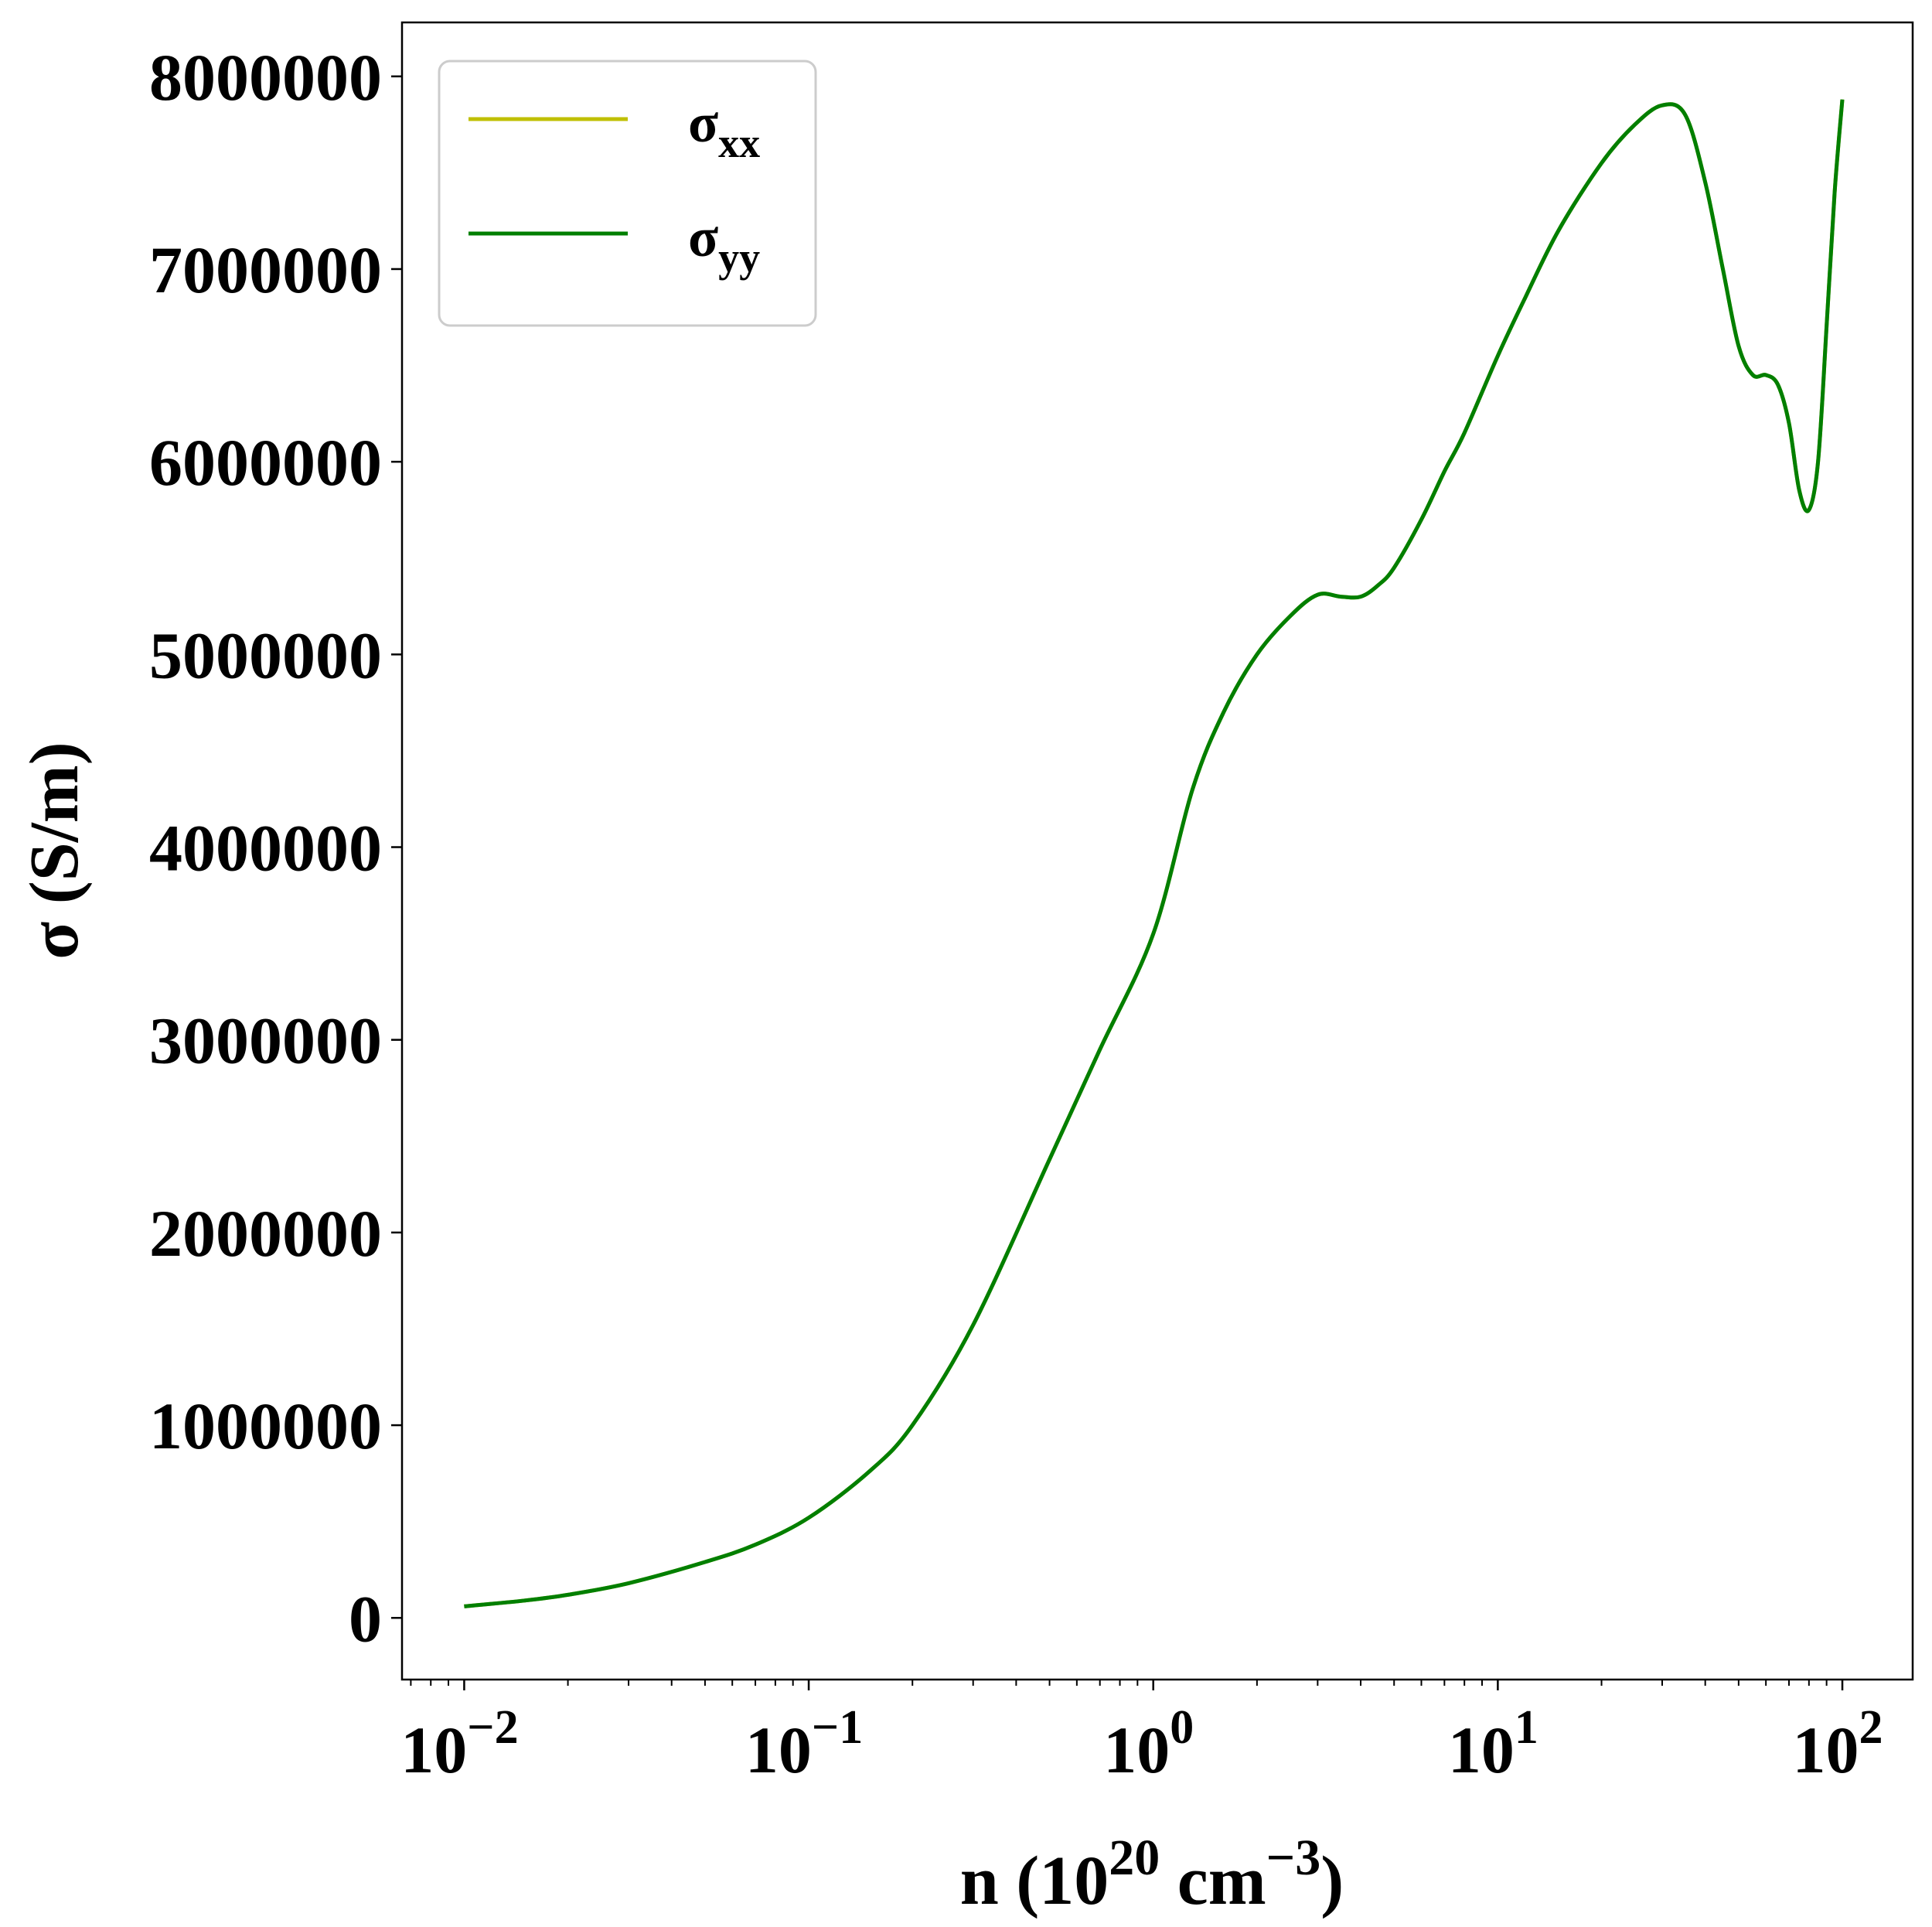 The image size is (1932, 1927). Describe the element at coordinates (265, 1426) in the screenshot. I see `y-tick-label: 1000000` at that location.